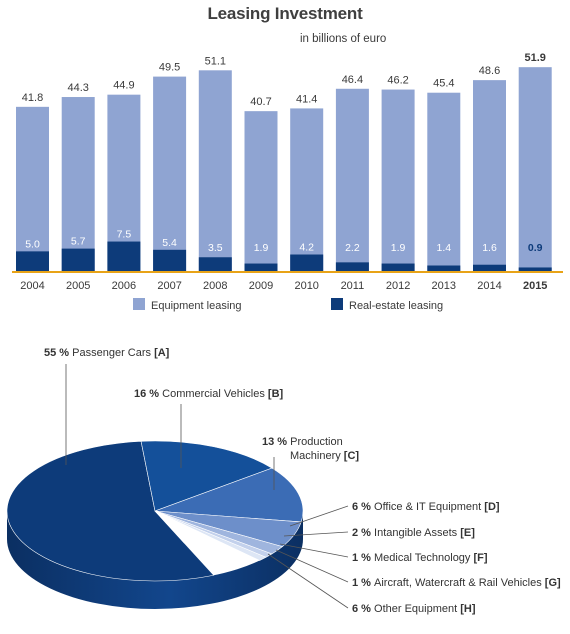 This screenshot has height=634, width=570. What do you see at coordinates (413, 533) in the screenshot?
I see `slice-label-e: 2 % Intangible Assets [E]` at bounding box center [413, 533].